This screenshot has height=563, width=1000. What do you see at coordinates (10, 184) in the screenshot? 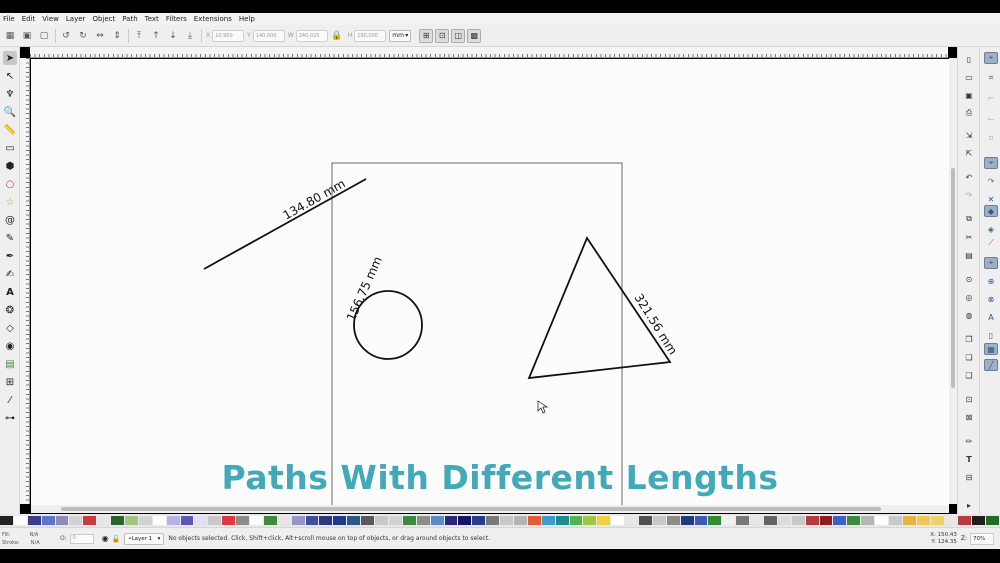
I see `ellipse-tool-icon: ○` at bounding box center [10, 184].